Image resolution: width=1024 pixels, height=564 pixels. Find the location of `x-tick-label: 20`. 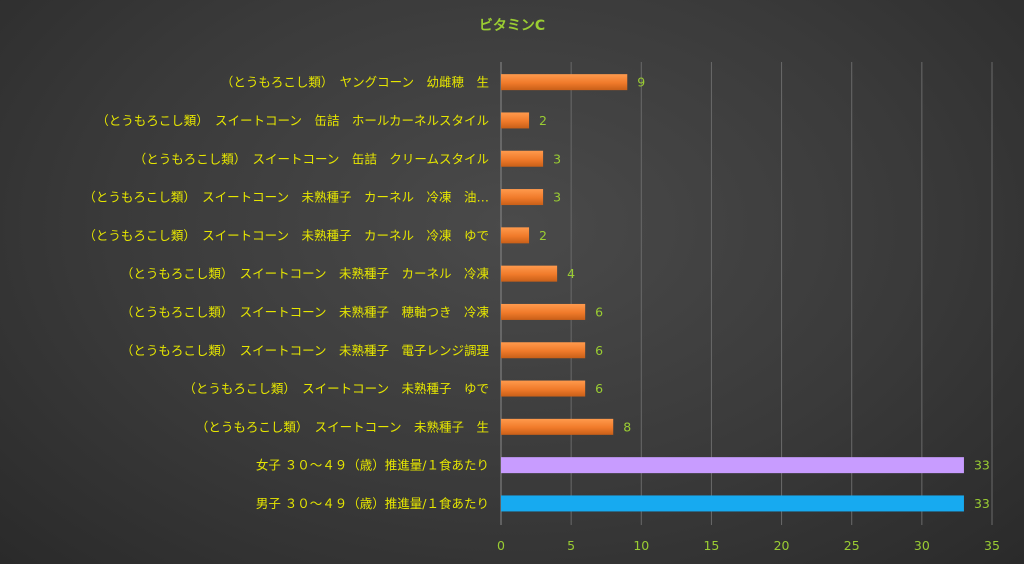

x-tick-label: 20 is located at coordinates (782, 545).